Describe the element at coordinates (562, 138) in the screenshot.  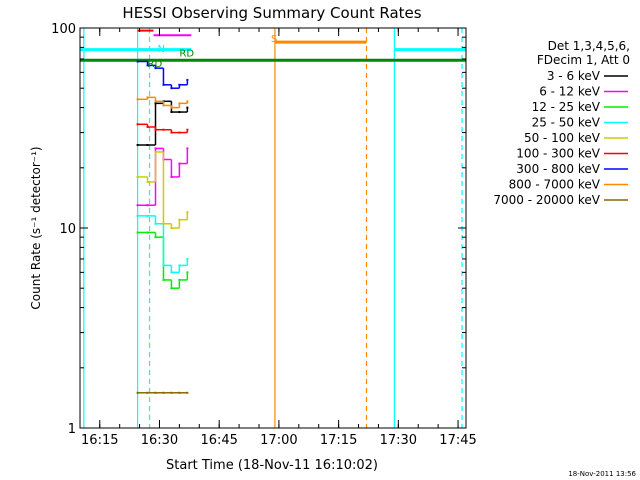
I see `legend-label-4: 50 - 100 keV` at that location.